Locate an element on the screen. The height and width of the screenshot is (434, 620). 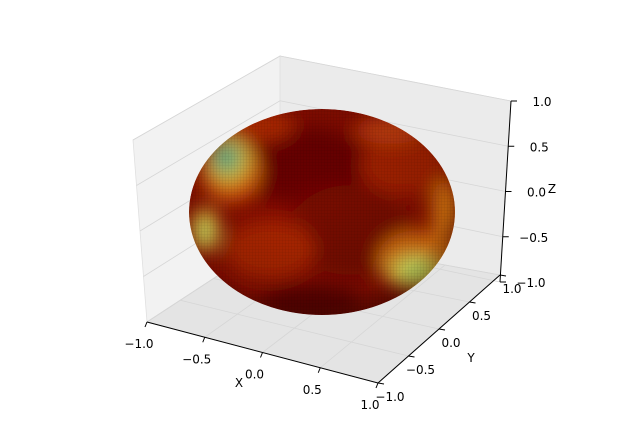
x-tick-label: −1.0 is located at coordinates (138, 344).